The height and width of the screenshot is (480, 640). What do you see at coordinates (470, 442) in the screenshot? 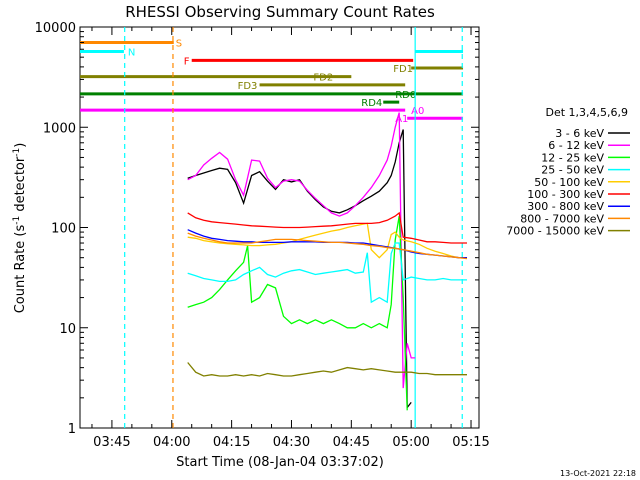
I see `x-tick-label: 05:15` at bounding box center [470, 442].